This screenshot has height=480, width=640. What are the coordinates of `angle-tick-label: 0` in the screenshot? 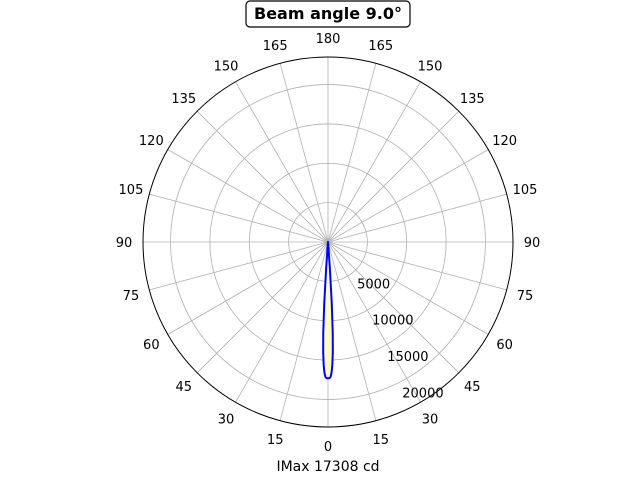 It's located at (328, 447).